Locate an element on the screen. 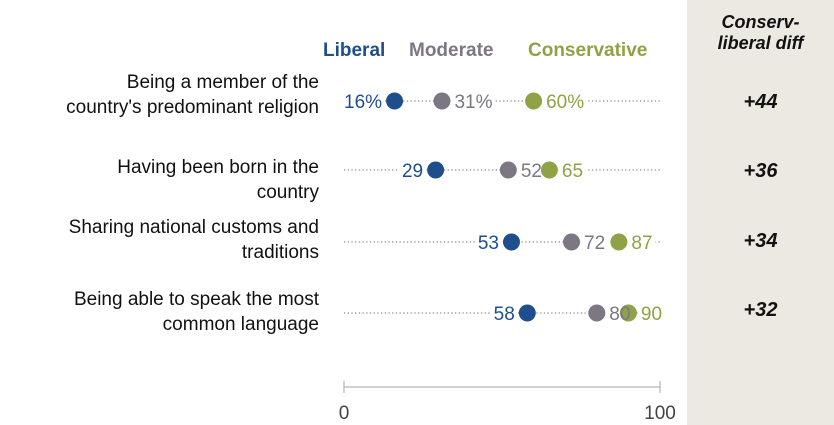  diff-header-line1: Conserv- is located at coordinates (760, 22).